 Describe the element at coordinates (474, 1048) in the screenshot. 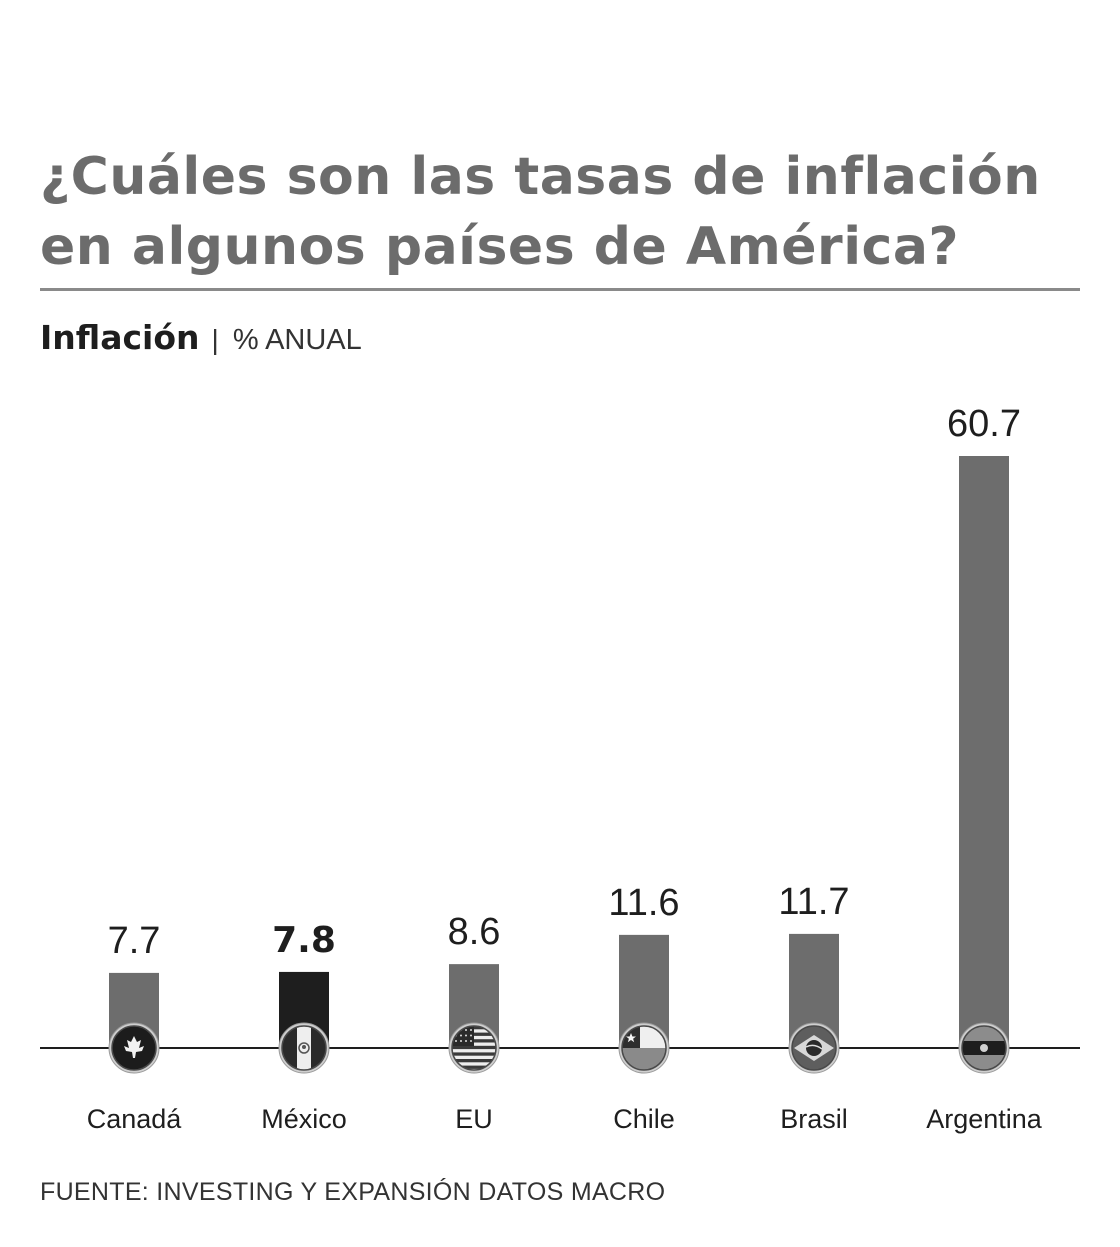

I see `usa-flag-icon` at that location.